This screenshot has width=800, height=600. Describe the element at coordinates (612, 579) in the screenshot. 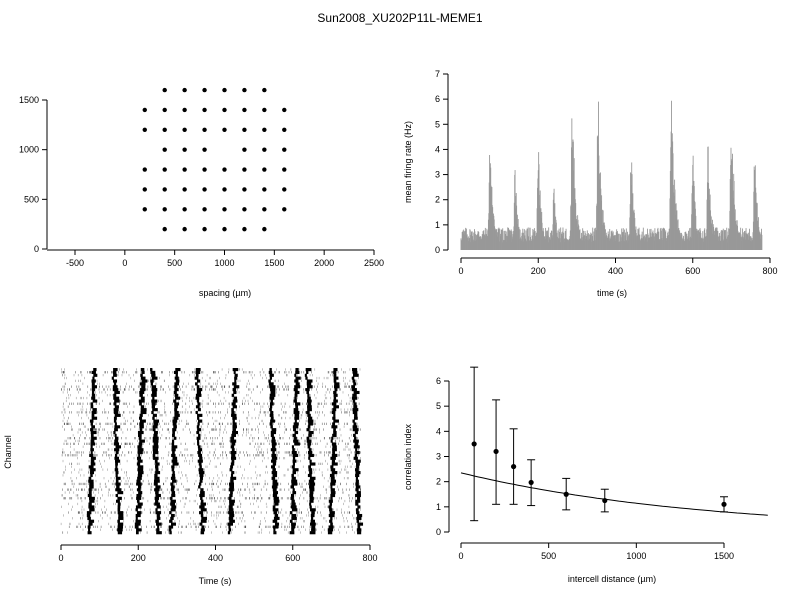

I see `x-axis-label: intercell distance (µm)` at that location.